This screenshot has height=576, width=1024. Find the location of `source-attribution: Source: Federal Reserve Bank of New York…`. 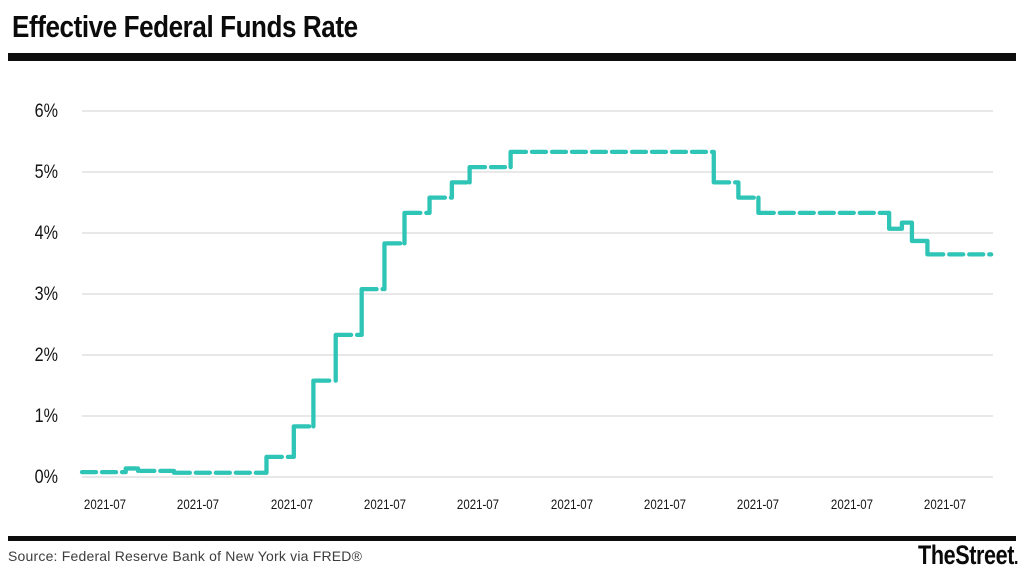

source-attribution: Source: Federal Reserve Bank of New York… is located at coordinates (185, 556).